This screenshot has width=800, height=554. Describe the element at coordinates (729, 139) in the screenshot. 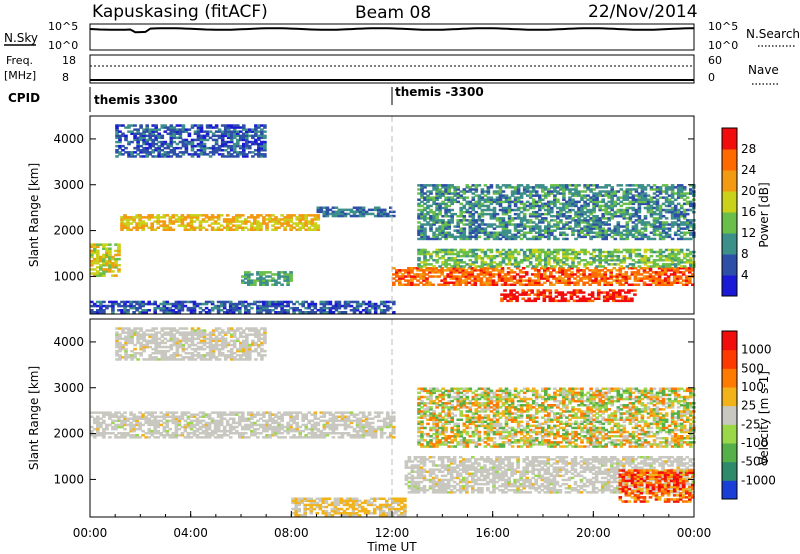

I see `colorbar-swatch` at that location.